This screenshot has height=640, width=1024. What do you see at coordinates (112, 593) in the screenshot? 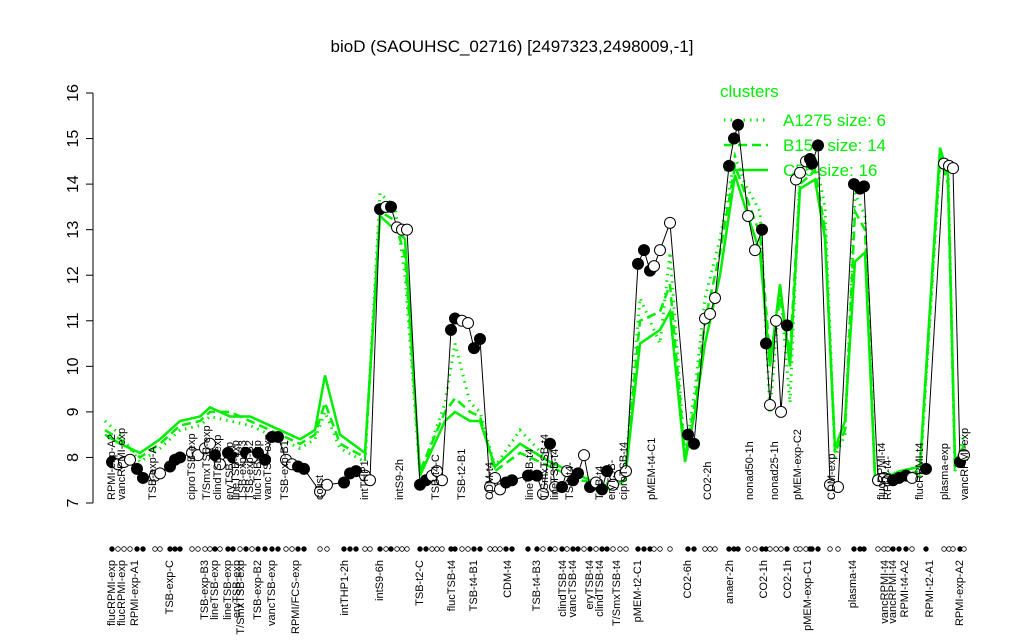
I see `x-label: flucRPMI-exp` at bounding box center [112, 593].